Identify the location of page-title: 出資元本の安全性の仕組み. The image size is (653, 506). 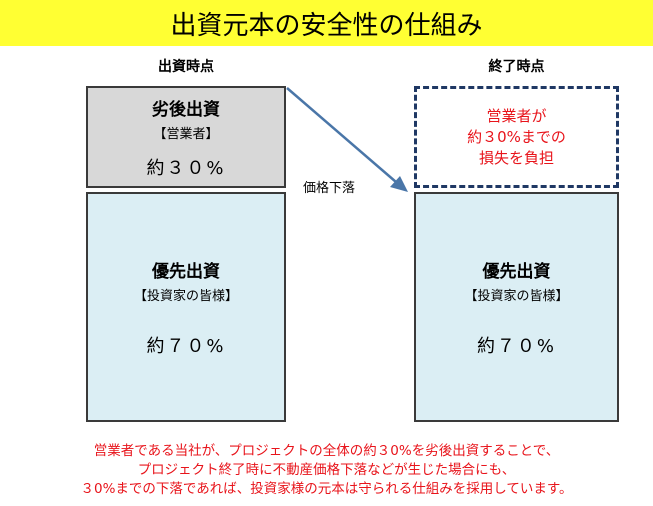
(326, 25).